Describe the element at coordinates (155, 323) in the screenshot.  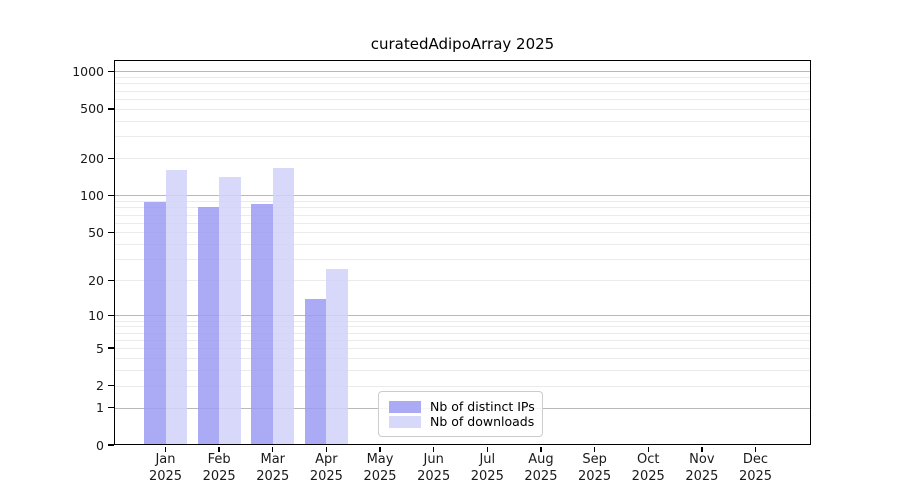
I see `bar-jan-distinct-ips` at that location.